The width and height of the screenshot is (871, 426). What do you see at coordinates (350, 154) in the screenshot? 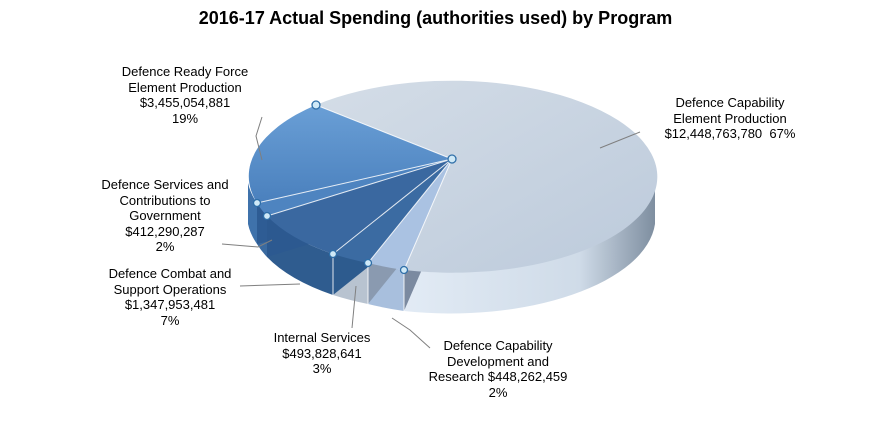
I see `pie-slice-ready-force` at bounding box center [350, 154].